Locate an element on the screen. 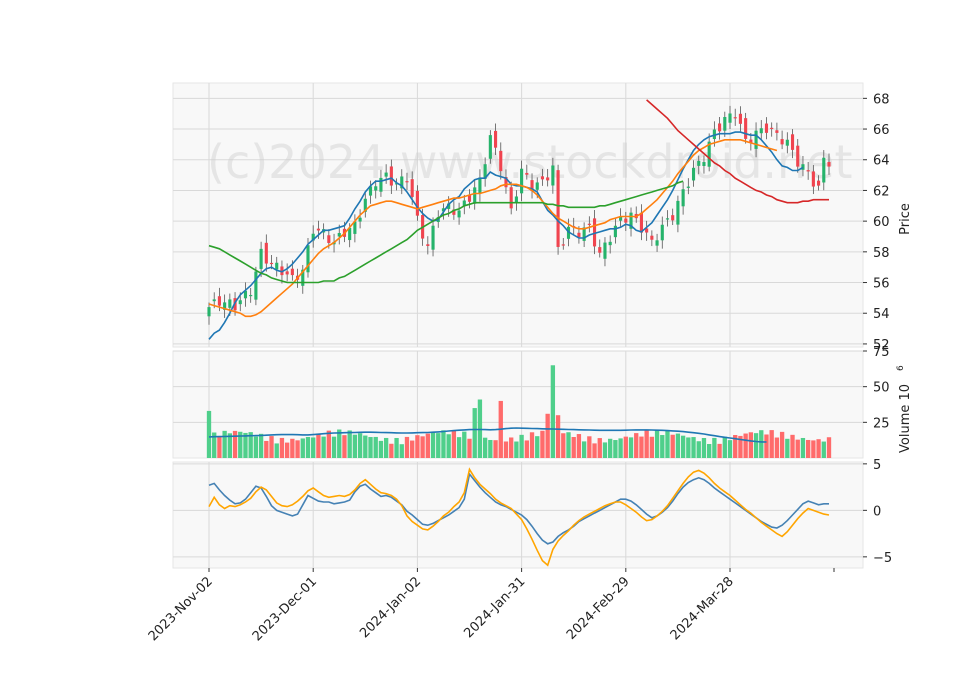  price-ytick-label: 56 is located at coordinates (881, 284).